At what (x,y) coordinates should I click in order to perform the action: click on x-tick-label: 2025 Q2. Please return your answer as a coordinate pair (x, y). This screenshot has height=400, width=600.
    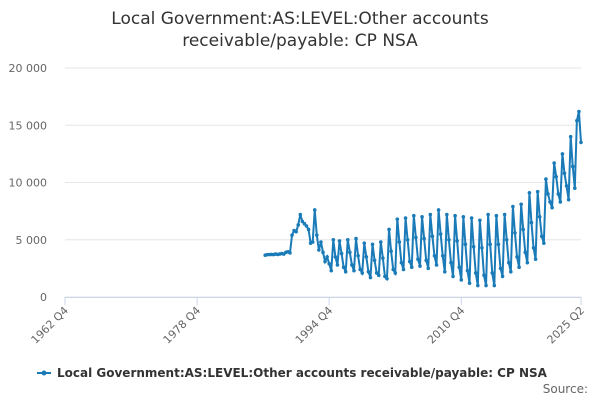
    Looking at the image, I should click on (566, 325).